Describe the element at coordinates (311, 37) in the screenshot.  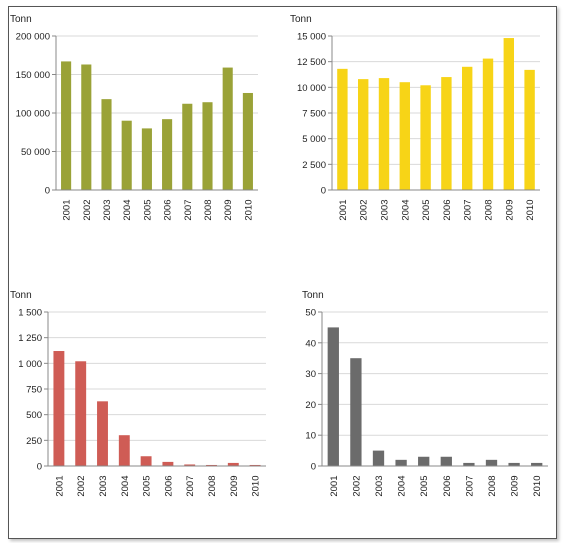
I see `y-tick-label: 15 000` at that location.